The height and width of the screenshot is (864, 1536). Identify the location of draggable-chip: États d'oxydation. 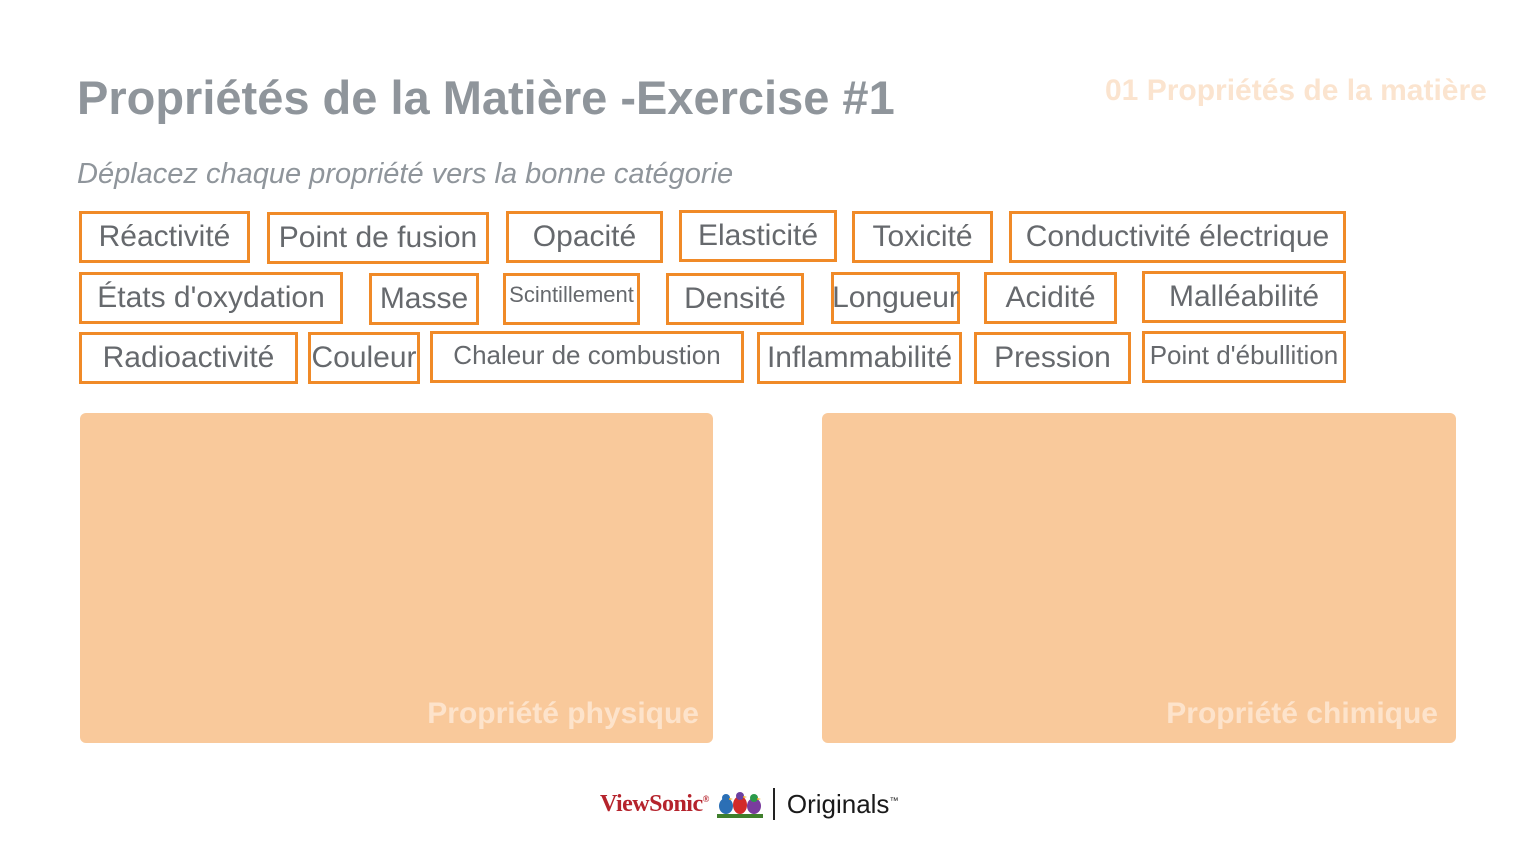
(211, 298).